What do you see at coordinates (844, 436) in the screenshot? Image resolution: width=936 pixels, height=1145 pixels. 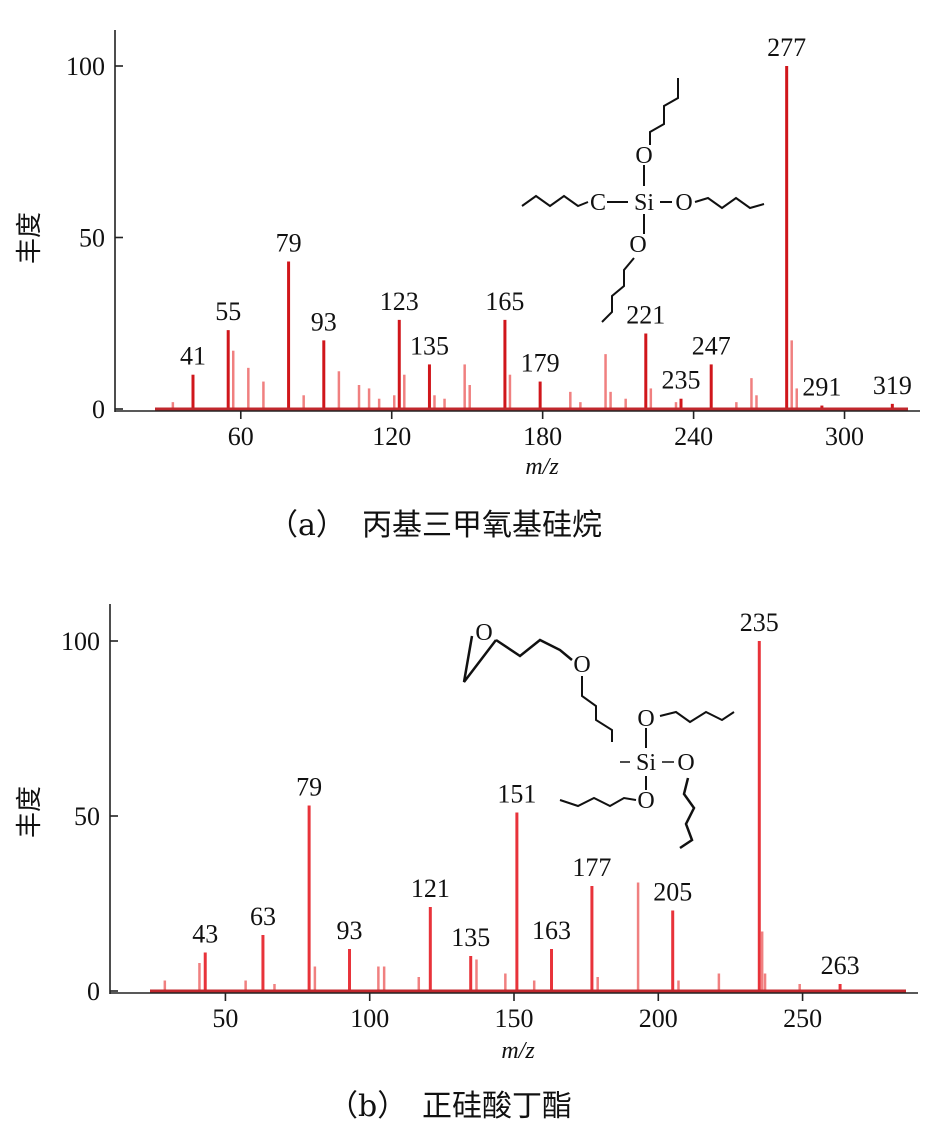 I see `x-tick-label-300: 300` at bounding box center [844, 436].